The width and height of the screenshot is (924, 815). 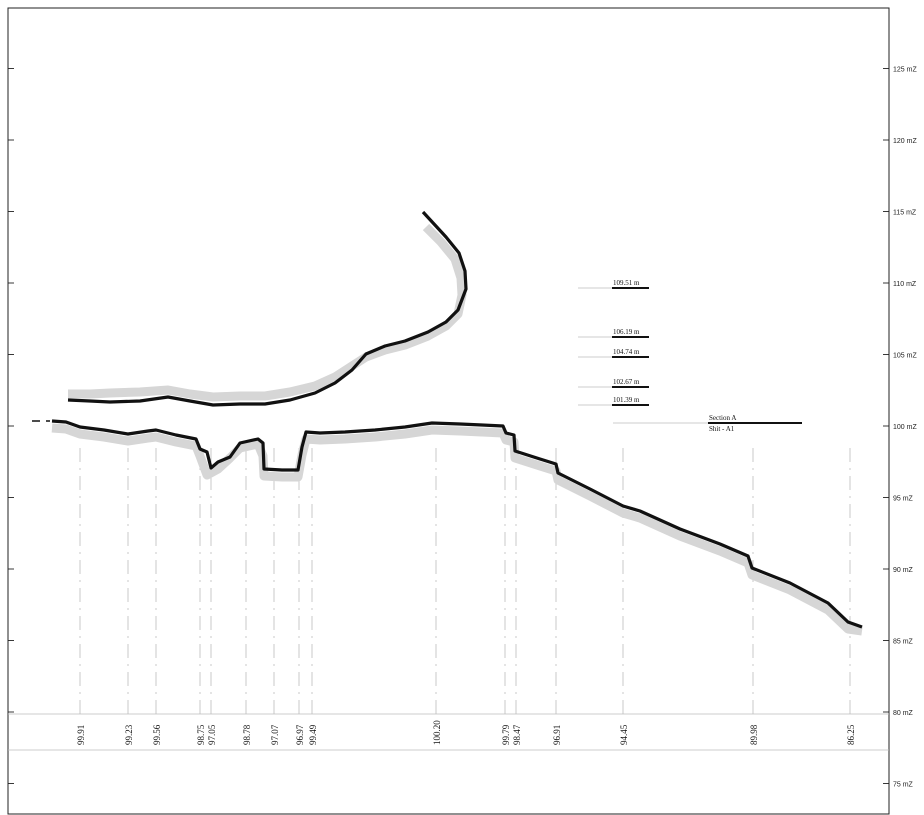 What do you see at coordinates (626, 283) in the screenshot?
I see `level-marker-label: 109.51 m` at bounding box center [626, 283].